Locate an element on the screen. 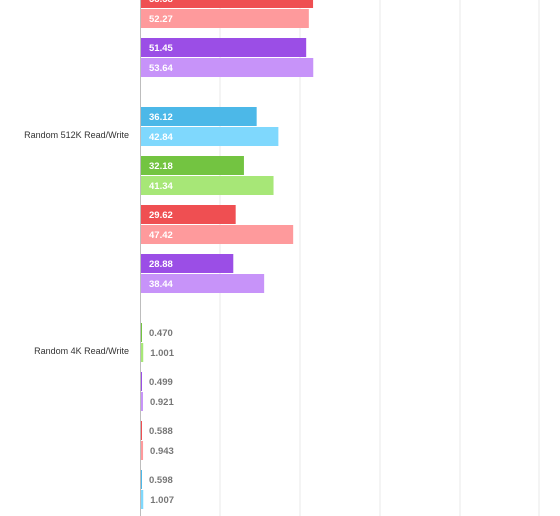  bar-value-label: 29.62 is located at coordinates (161, 215).